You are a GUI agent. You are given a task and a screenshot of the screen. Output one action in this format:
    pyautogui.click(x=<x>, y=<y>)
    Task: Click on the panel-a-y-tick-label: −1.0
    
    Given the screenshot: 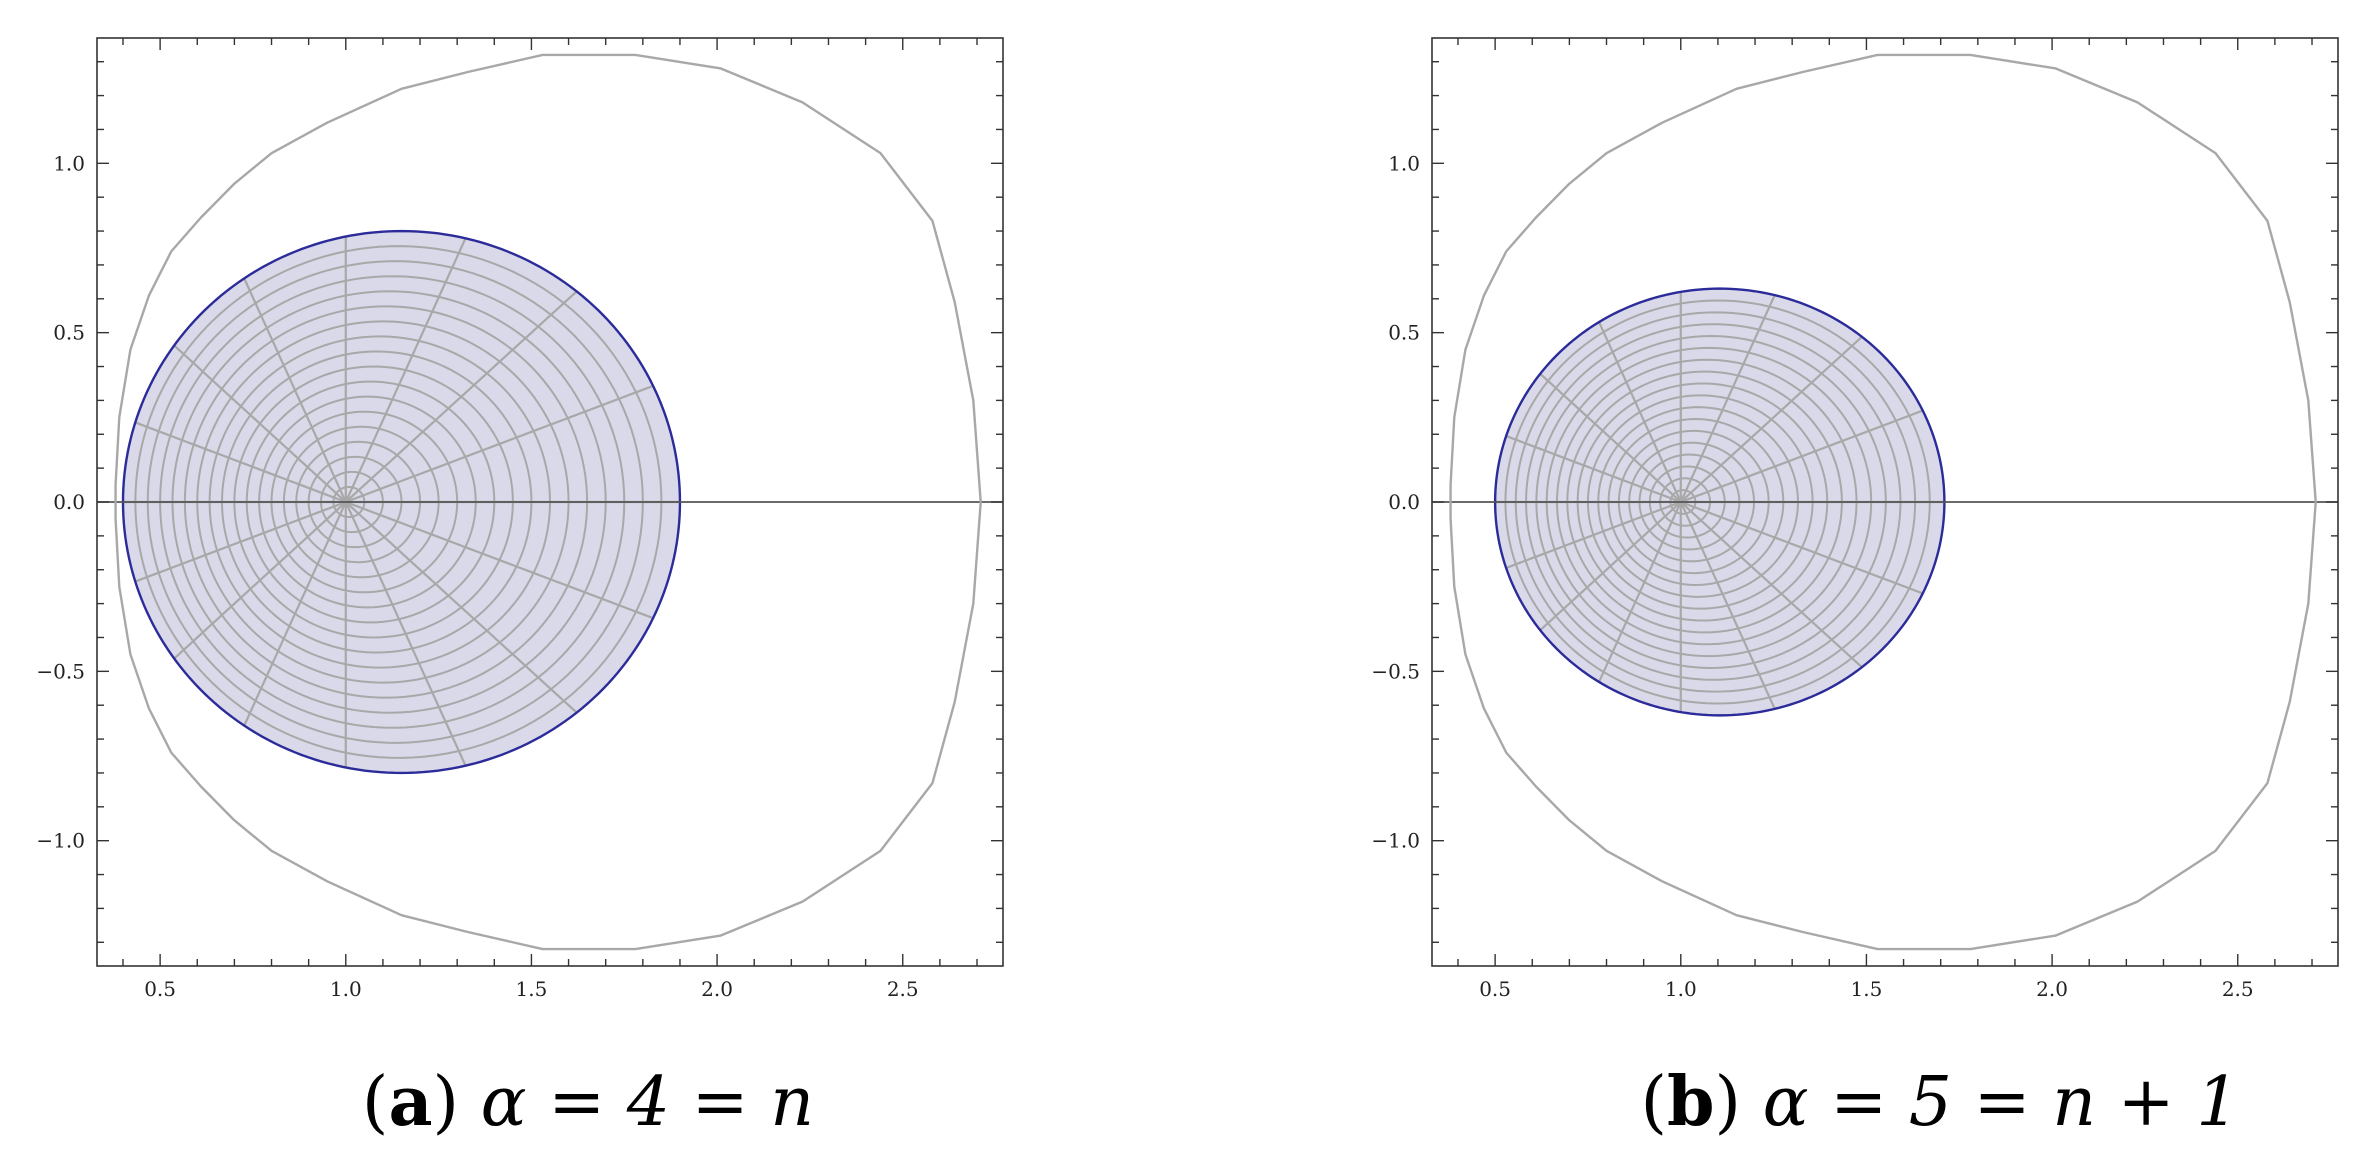 What is the action you would take?
    pyautogui.click(x=60, y=841)
    